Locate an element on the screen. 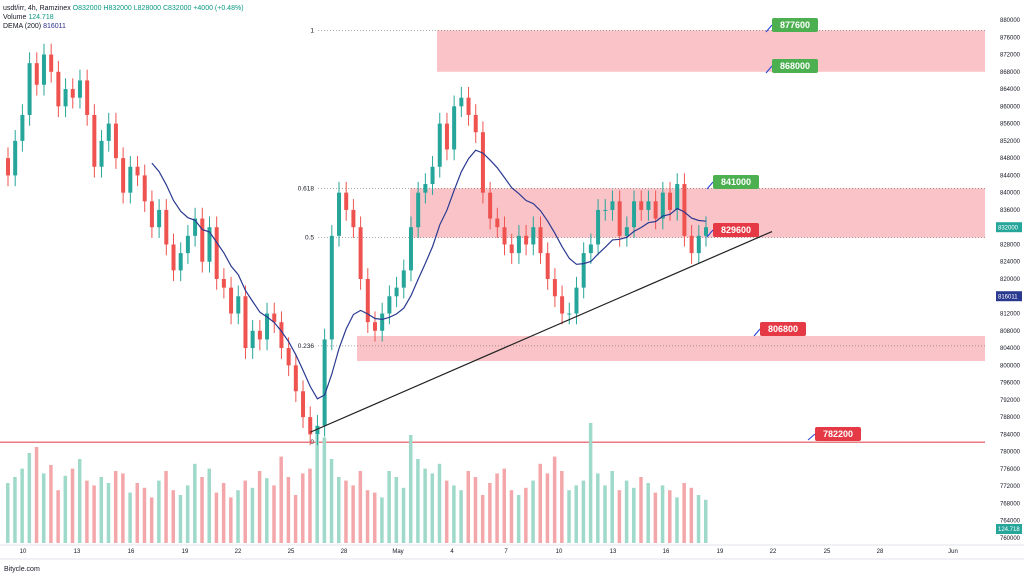 This screenshot has width=1024, height=576. volume-row: Volume 124.718 is located at coordinates (123, 17).